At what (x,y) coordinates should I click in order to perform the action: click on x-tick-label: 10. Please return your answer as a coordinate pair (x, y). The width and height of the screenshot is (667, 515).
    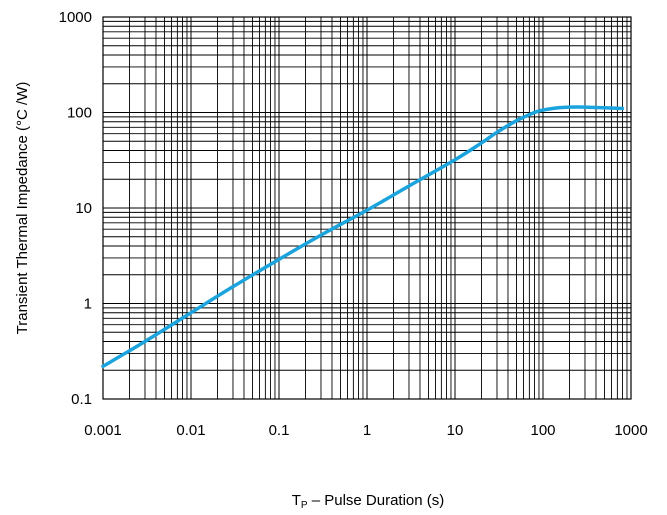
    Looking at the image, I should click on (455, 430).